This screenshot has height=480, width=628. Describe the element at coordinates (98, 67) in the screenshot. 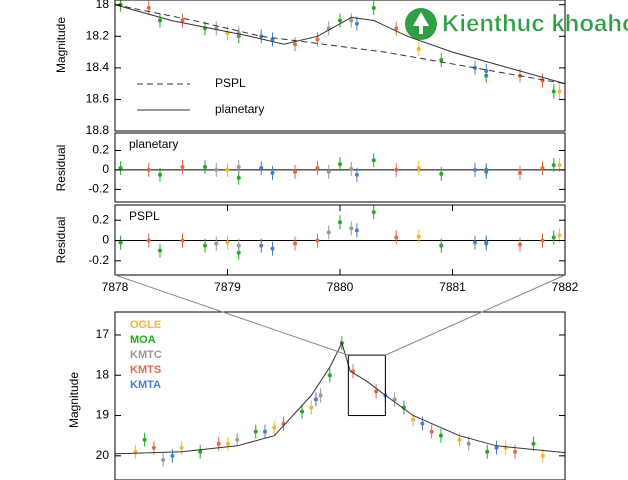

I see `y-tick-label: 18.4` at that location.